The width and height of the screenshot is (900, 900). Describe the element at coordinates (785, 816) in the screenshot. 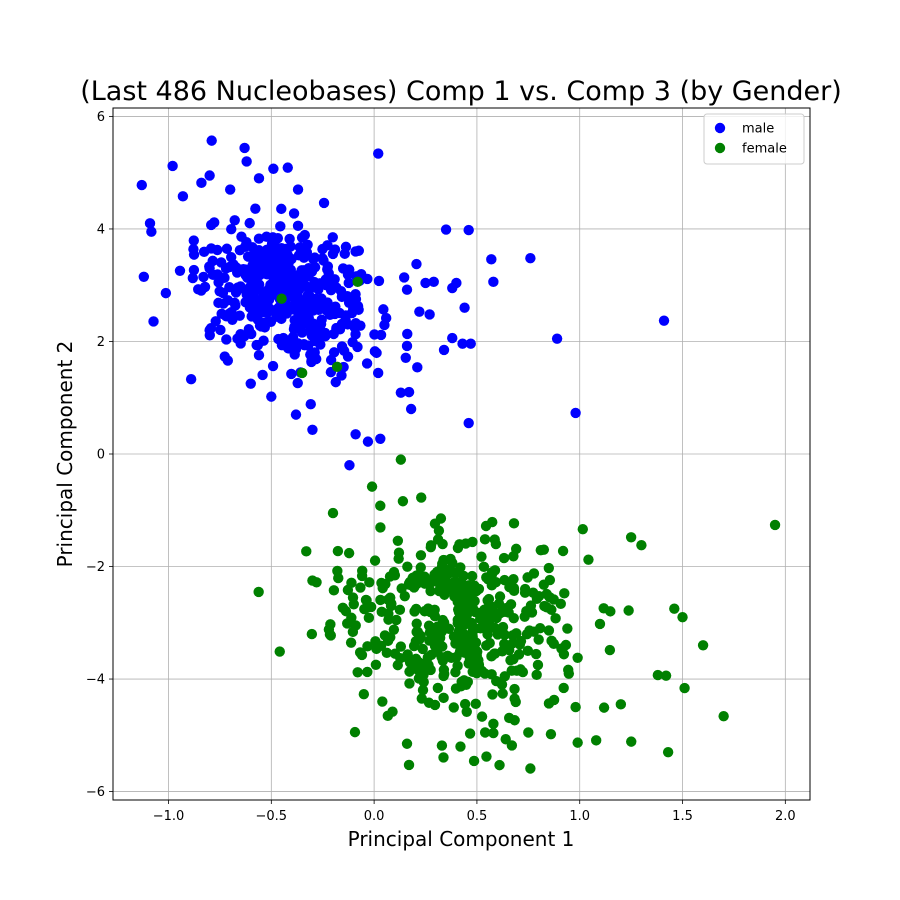

I see `x-tick-label: 2.0` at that location.